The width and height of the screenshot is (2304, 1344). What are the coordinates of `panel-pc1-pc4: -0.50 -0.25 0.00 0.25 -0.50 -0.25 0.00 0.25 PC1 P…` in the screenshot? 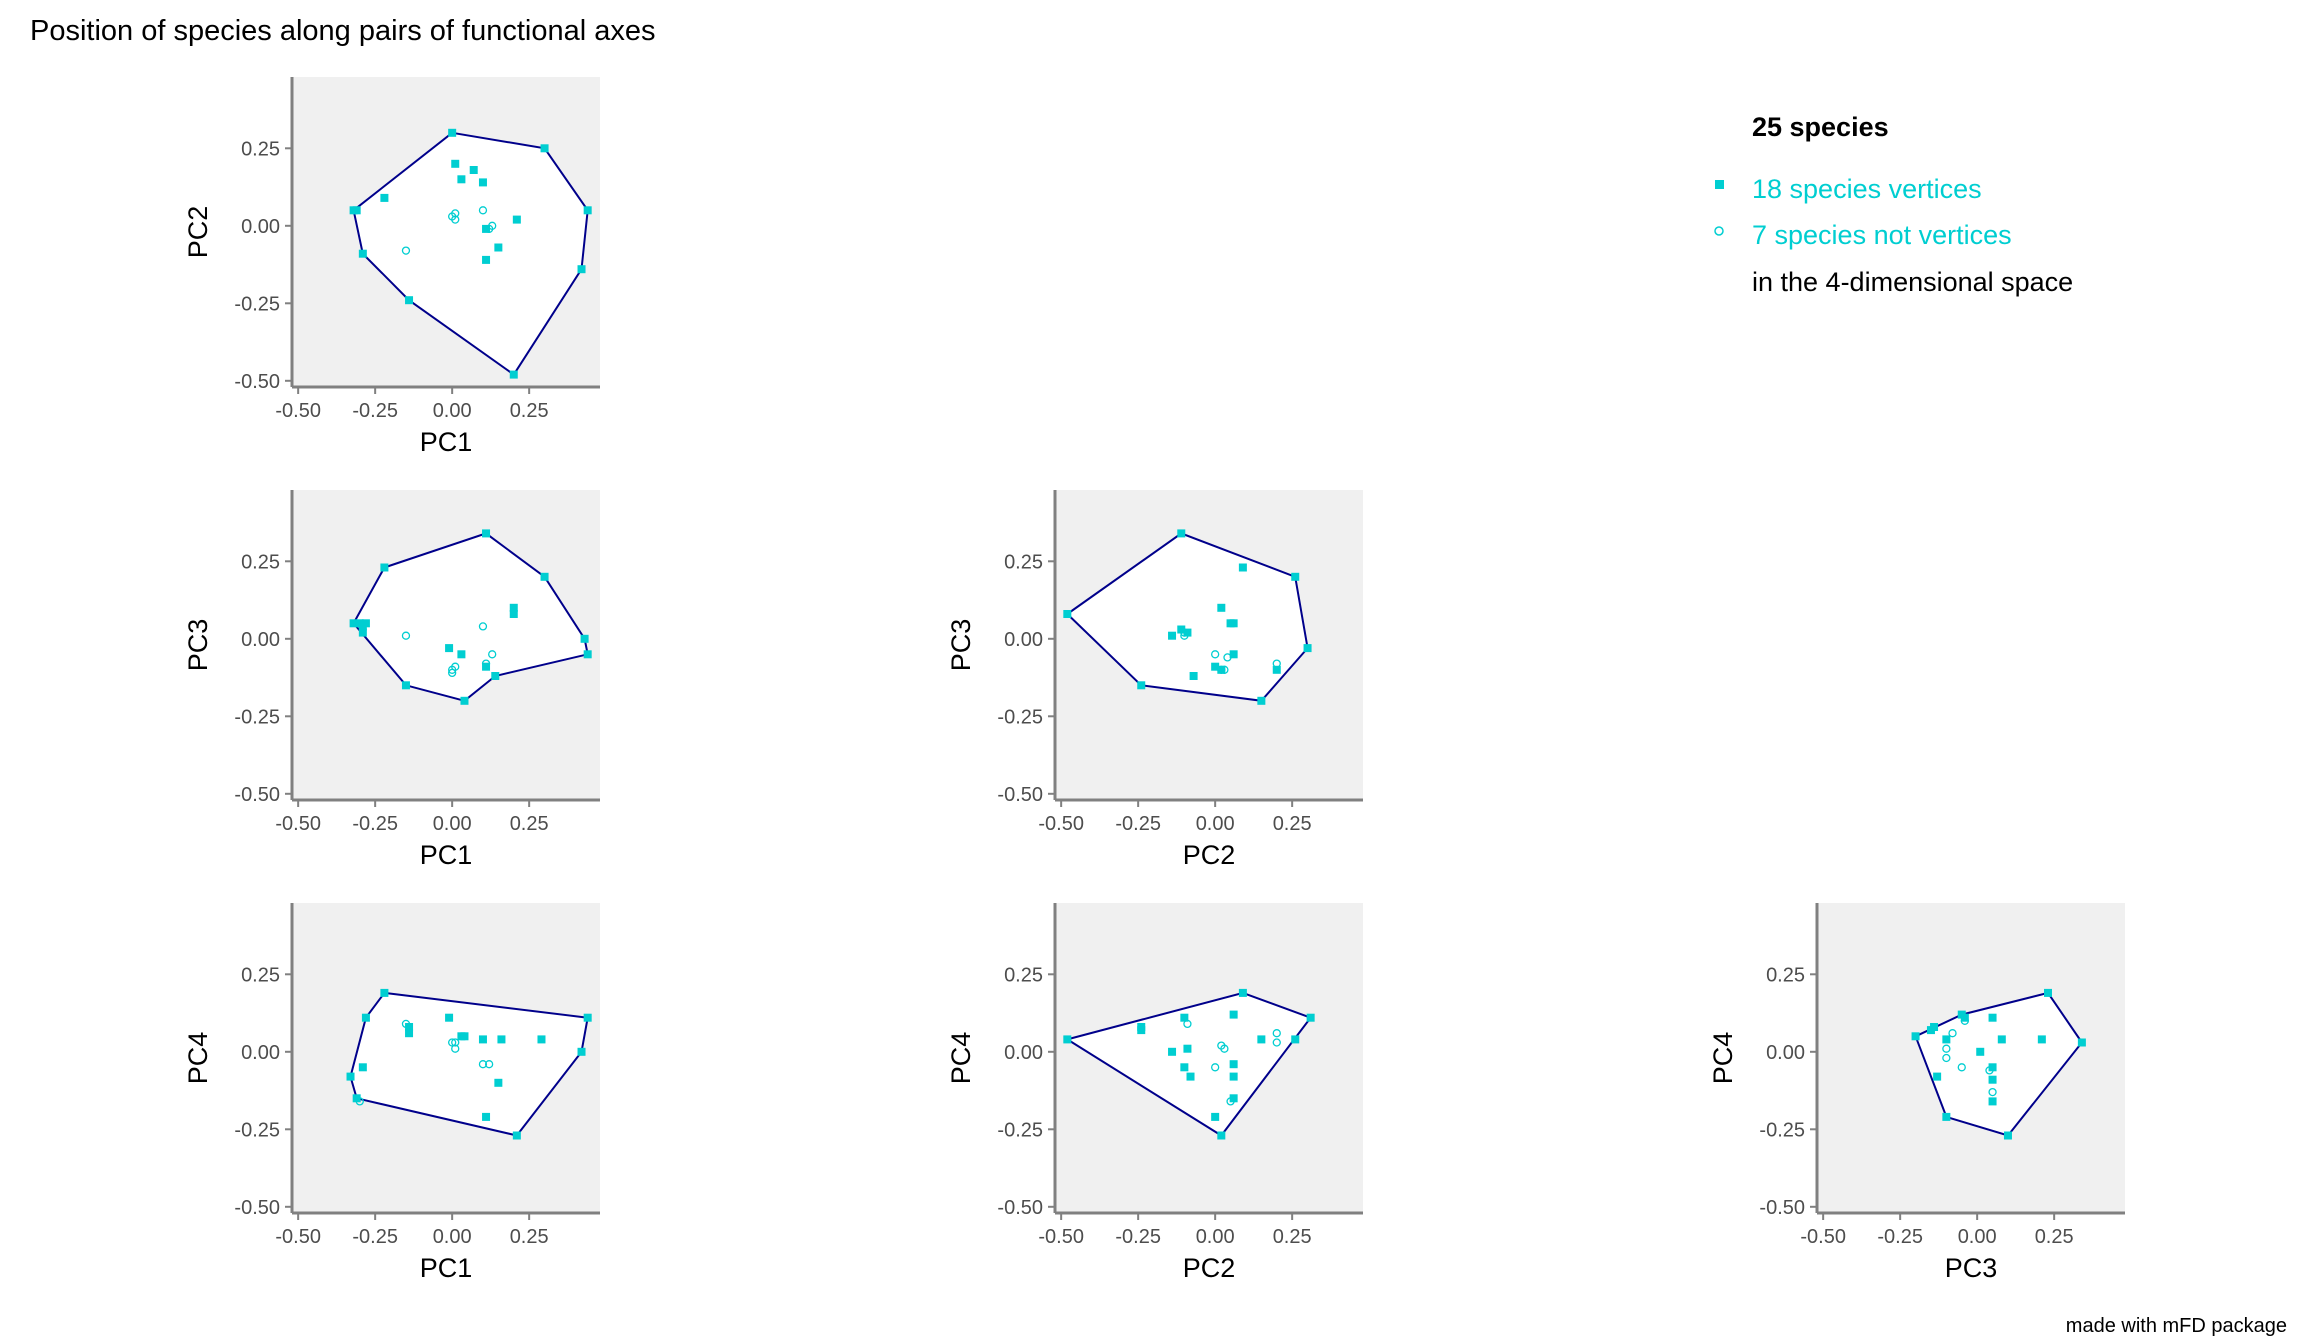 It's located at (391, 1093).